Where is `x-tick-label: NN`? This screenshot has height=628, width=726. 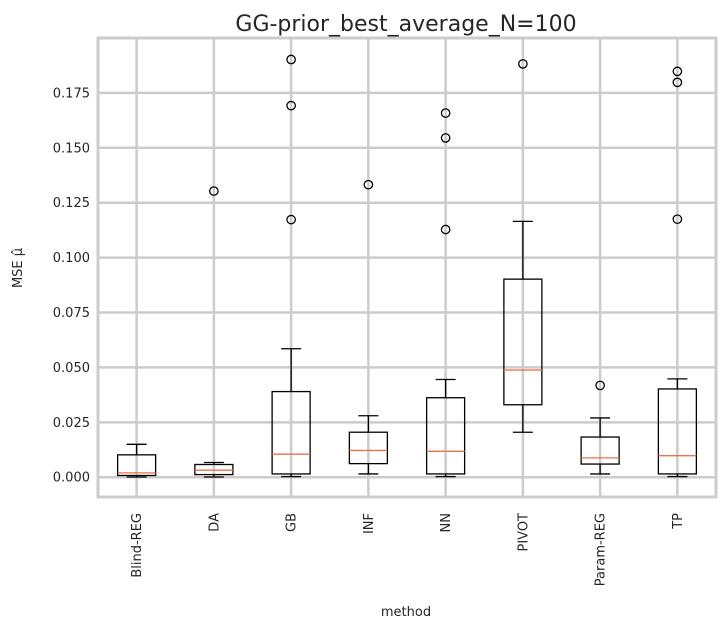
x-tick-label: NN is located at coordinates (446, 522).